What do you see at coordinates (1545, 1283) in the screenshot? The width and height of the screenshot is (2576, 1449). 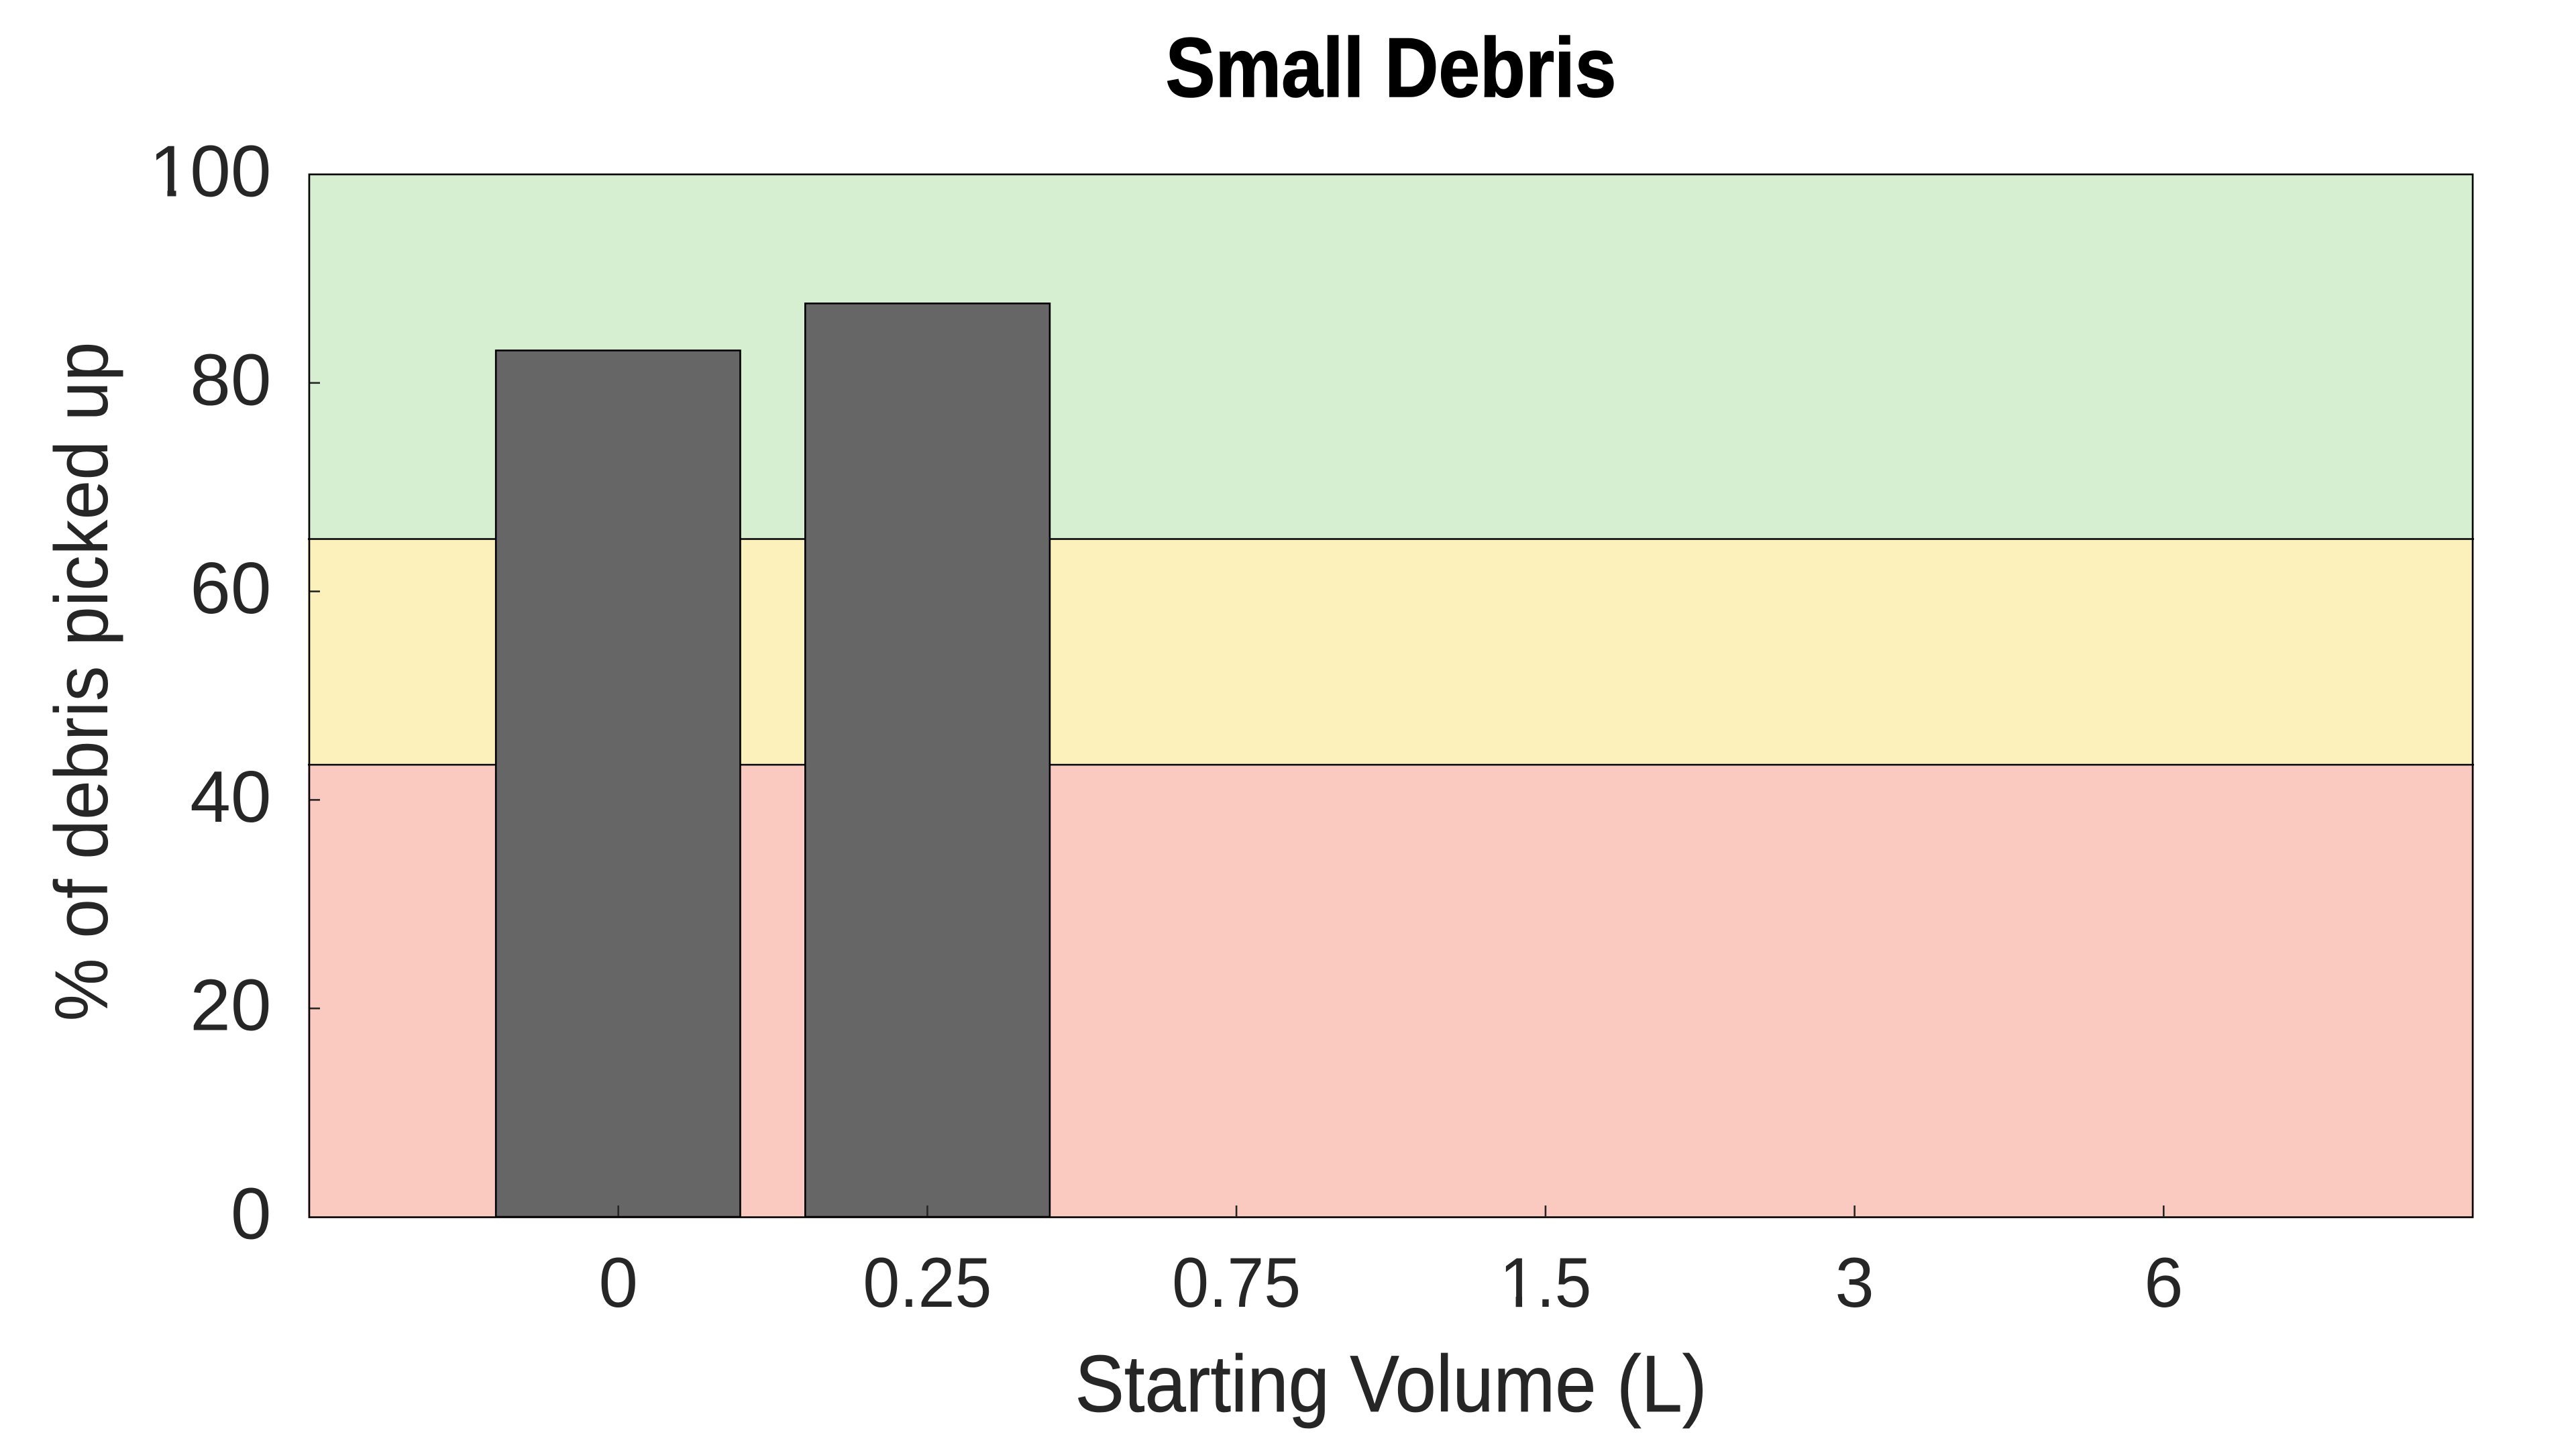 I see `svg-text: 1.5` at bounding box center [1545, 1283].